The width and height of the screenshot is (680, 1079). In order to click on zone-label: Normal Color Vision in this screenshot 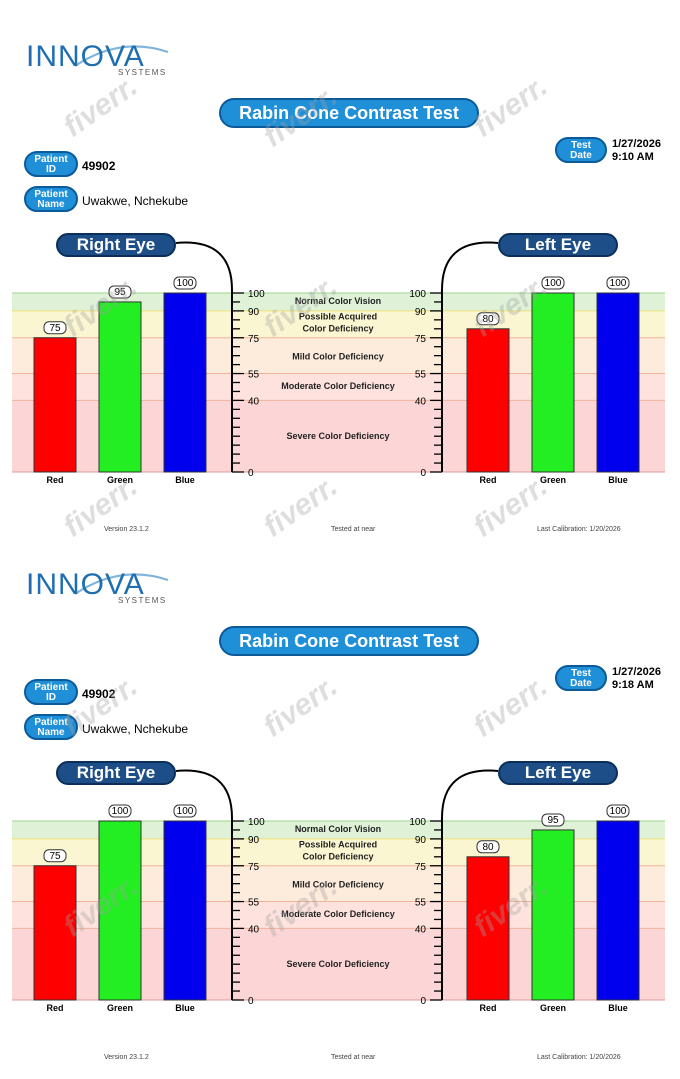, I will do `click(338, 301)`.